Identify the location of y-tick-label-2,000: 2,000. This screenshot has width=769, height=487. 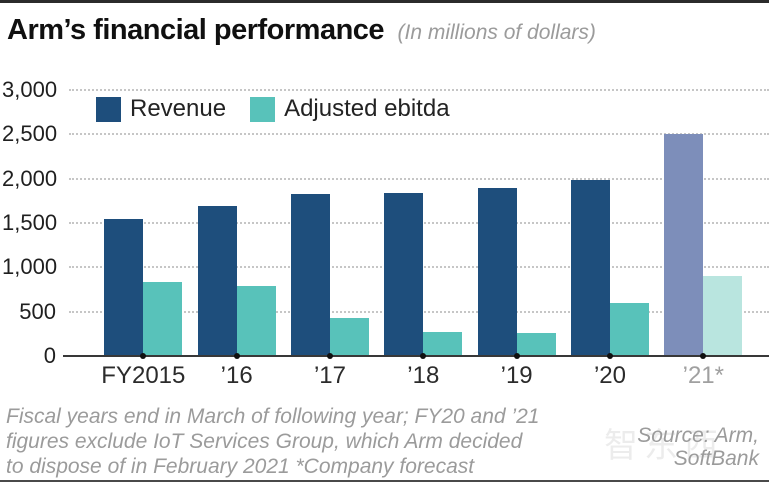
(30, 178).